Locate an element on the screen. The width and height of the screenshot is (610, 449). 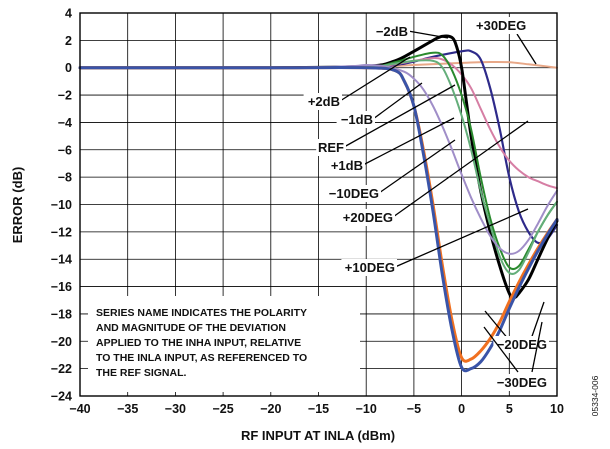
series-annotation: −1dB is located at coordinates (357, 119).